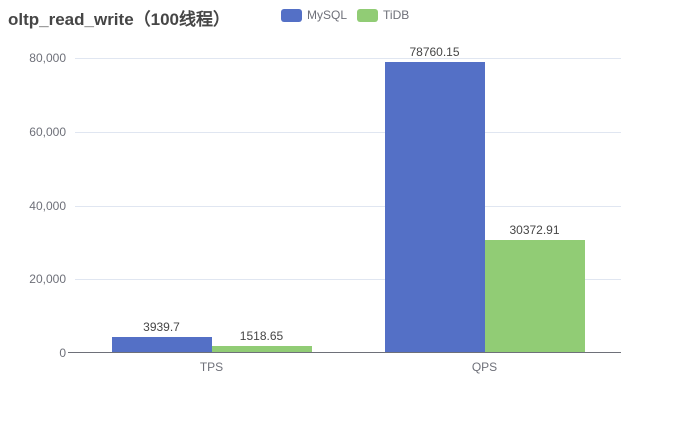  I want to click on legend-item-mysql: MySQL, so click(314, 15).